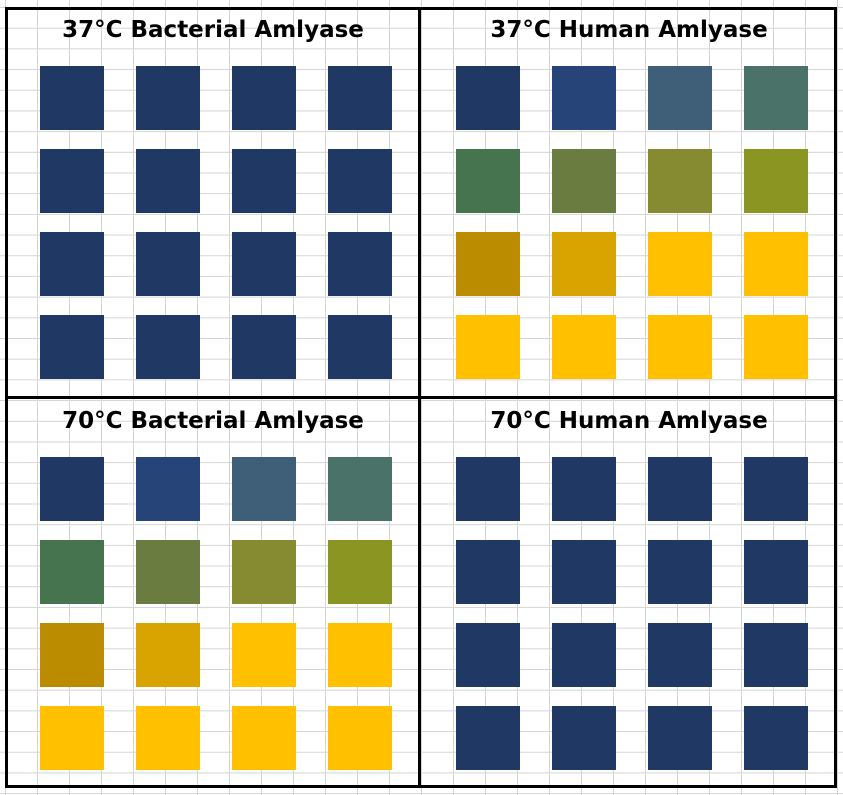  I want to click on panel-title: 37°C Bacterial Amlyase, so click(213, 30).